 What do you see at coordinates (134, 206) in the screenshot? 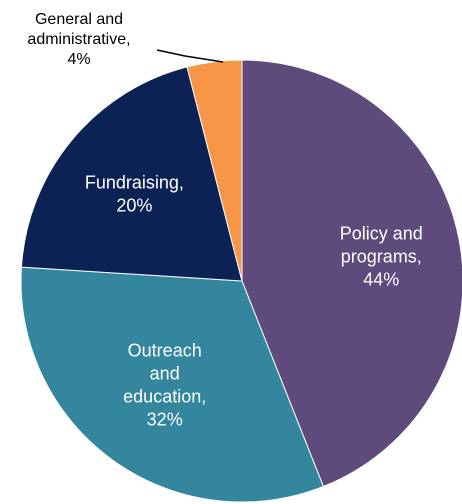
I see `slice-label-line: 20%` at bounding box center [134, 206].